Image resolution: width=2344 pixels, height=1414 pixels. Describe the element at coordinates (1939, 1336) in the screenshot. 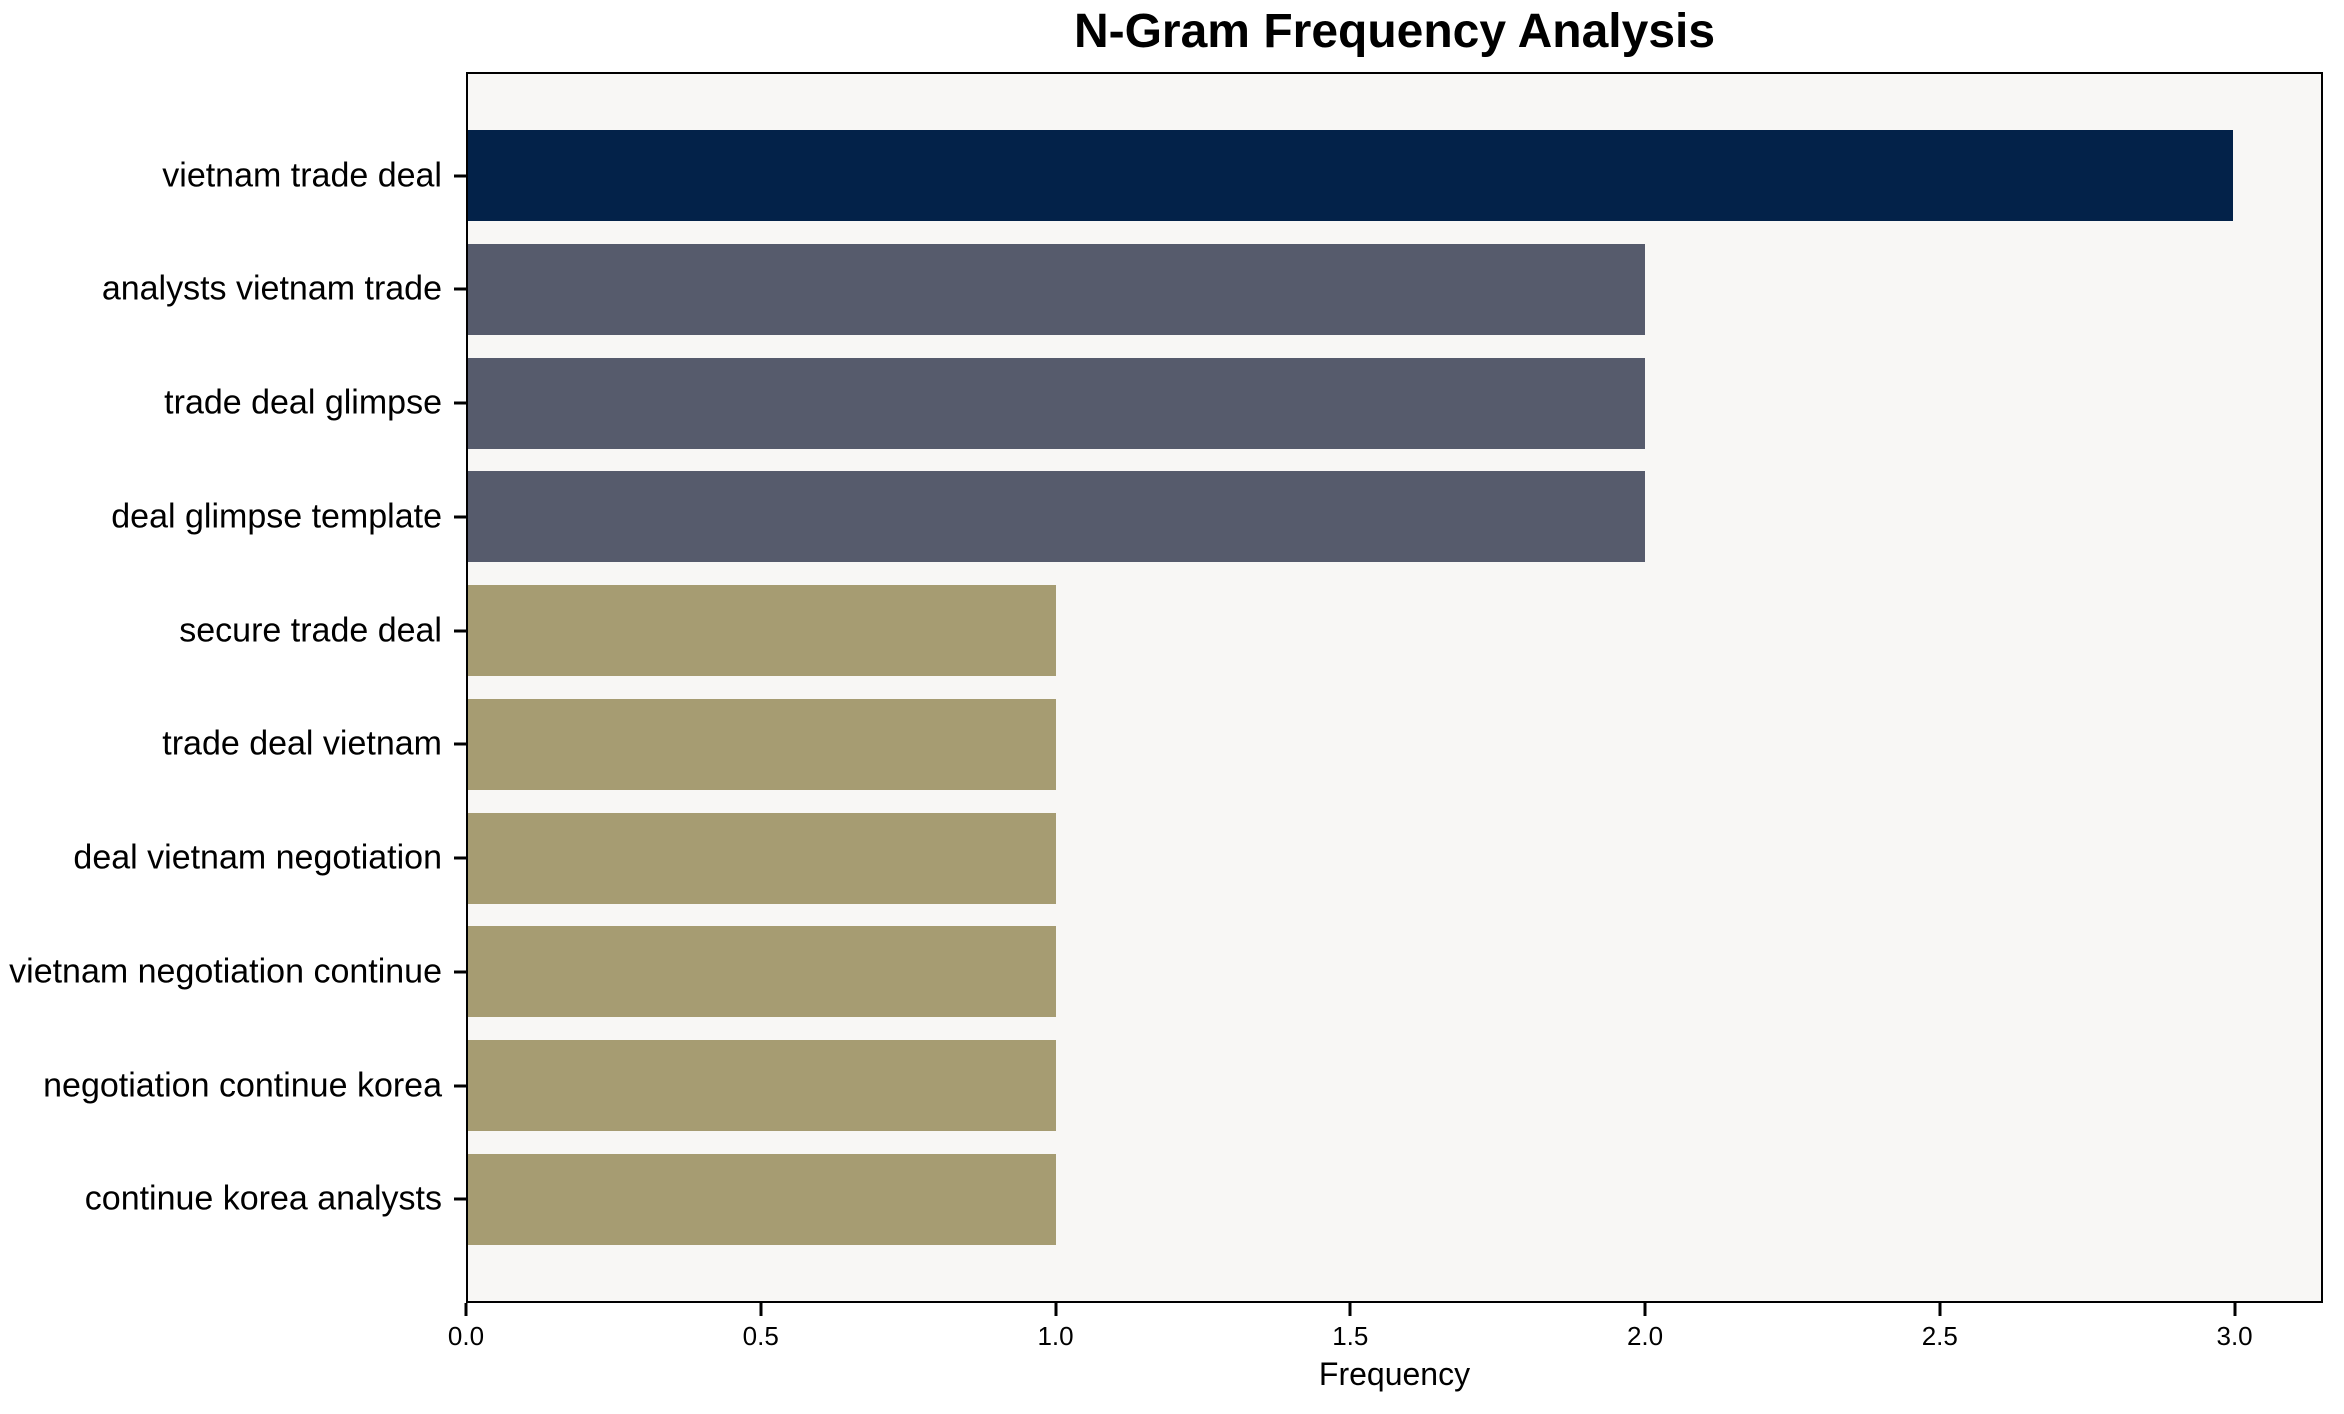

I see `x-tick-label: 2.5` at that location.